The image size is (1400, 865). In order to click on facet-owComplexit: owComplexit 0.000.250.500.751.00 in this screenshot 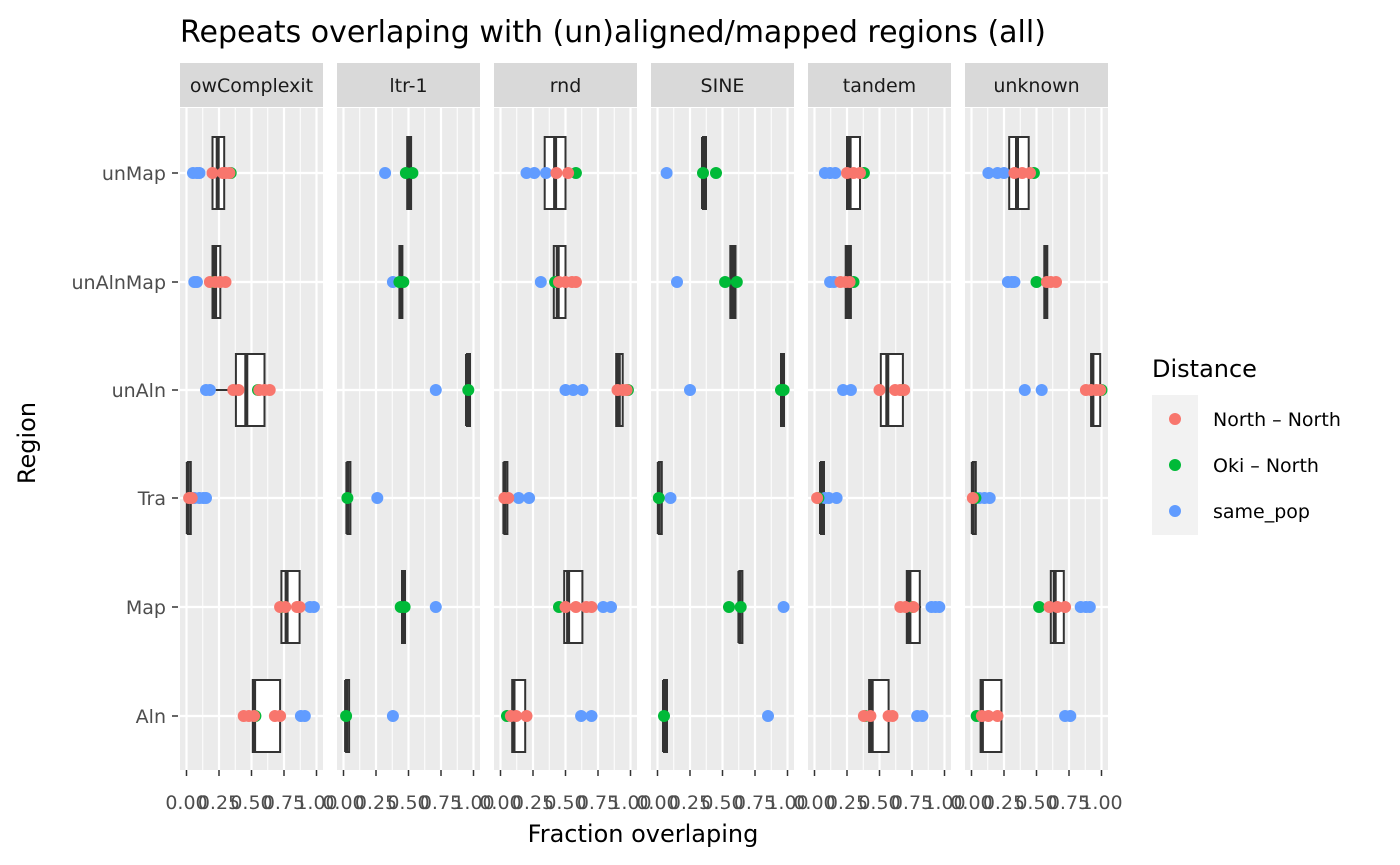, I will do `click(251, 438)`.